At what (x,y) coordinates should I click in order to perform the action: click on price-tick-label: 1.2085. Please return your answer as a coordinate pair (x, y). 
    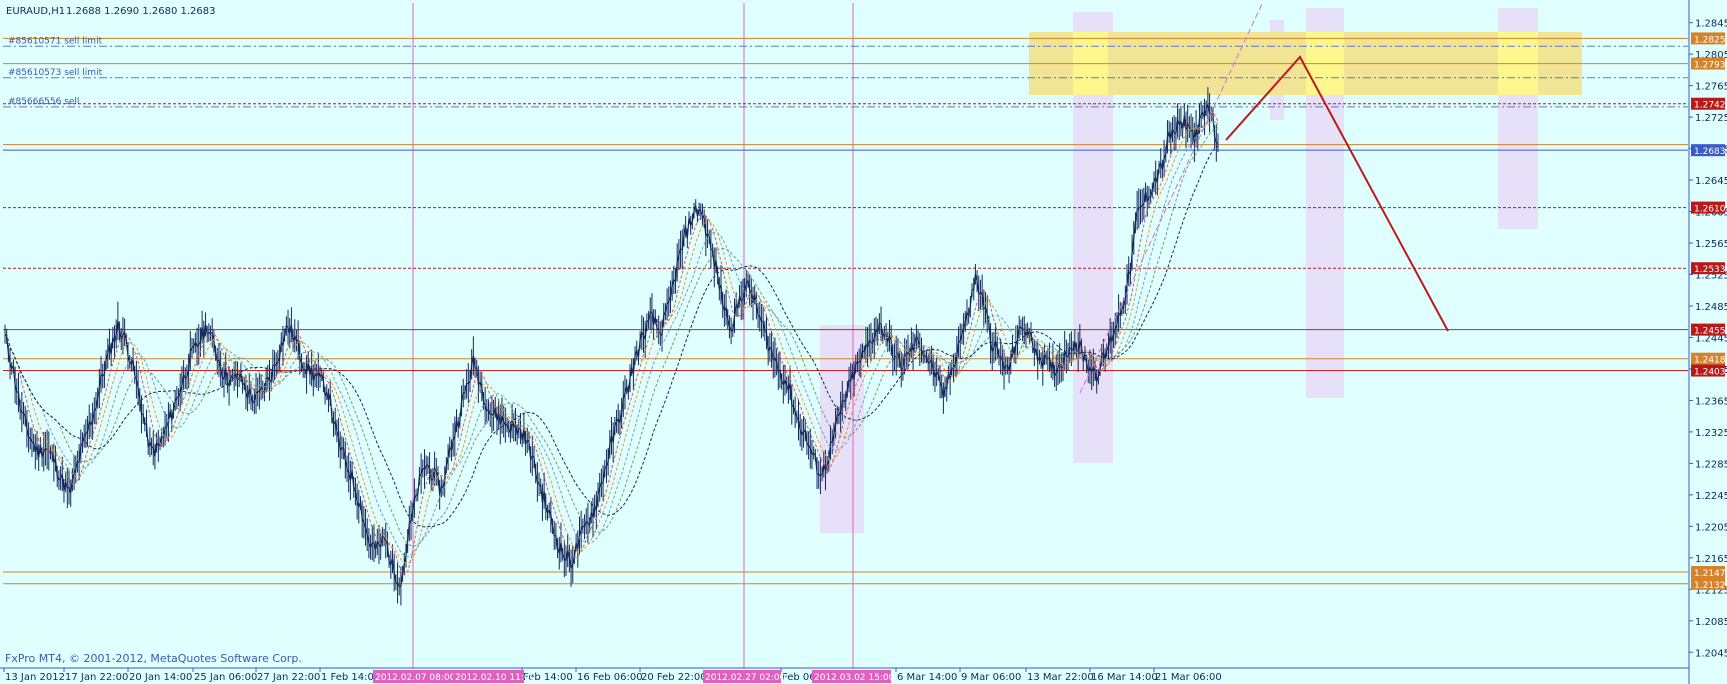
    Looking at the image, I should click on (1711, 622).